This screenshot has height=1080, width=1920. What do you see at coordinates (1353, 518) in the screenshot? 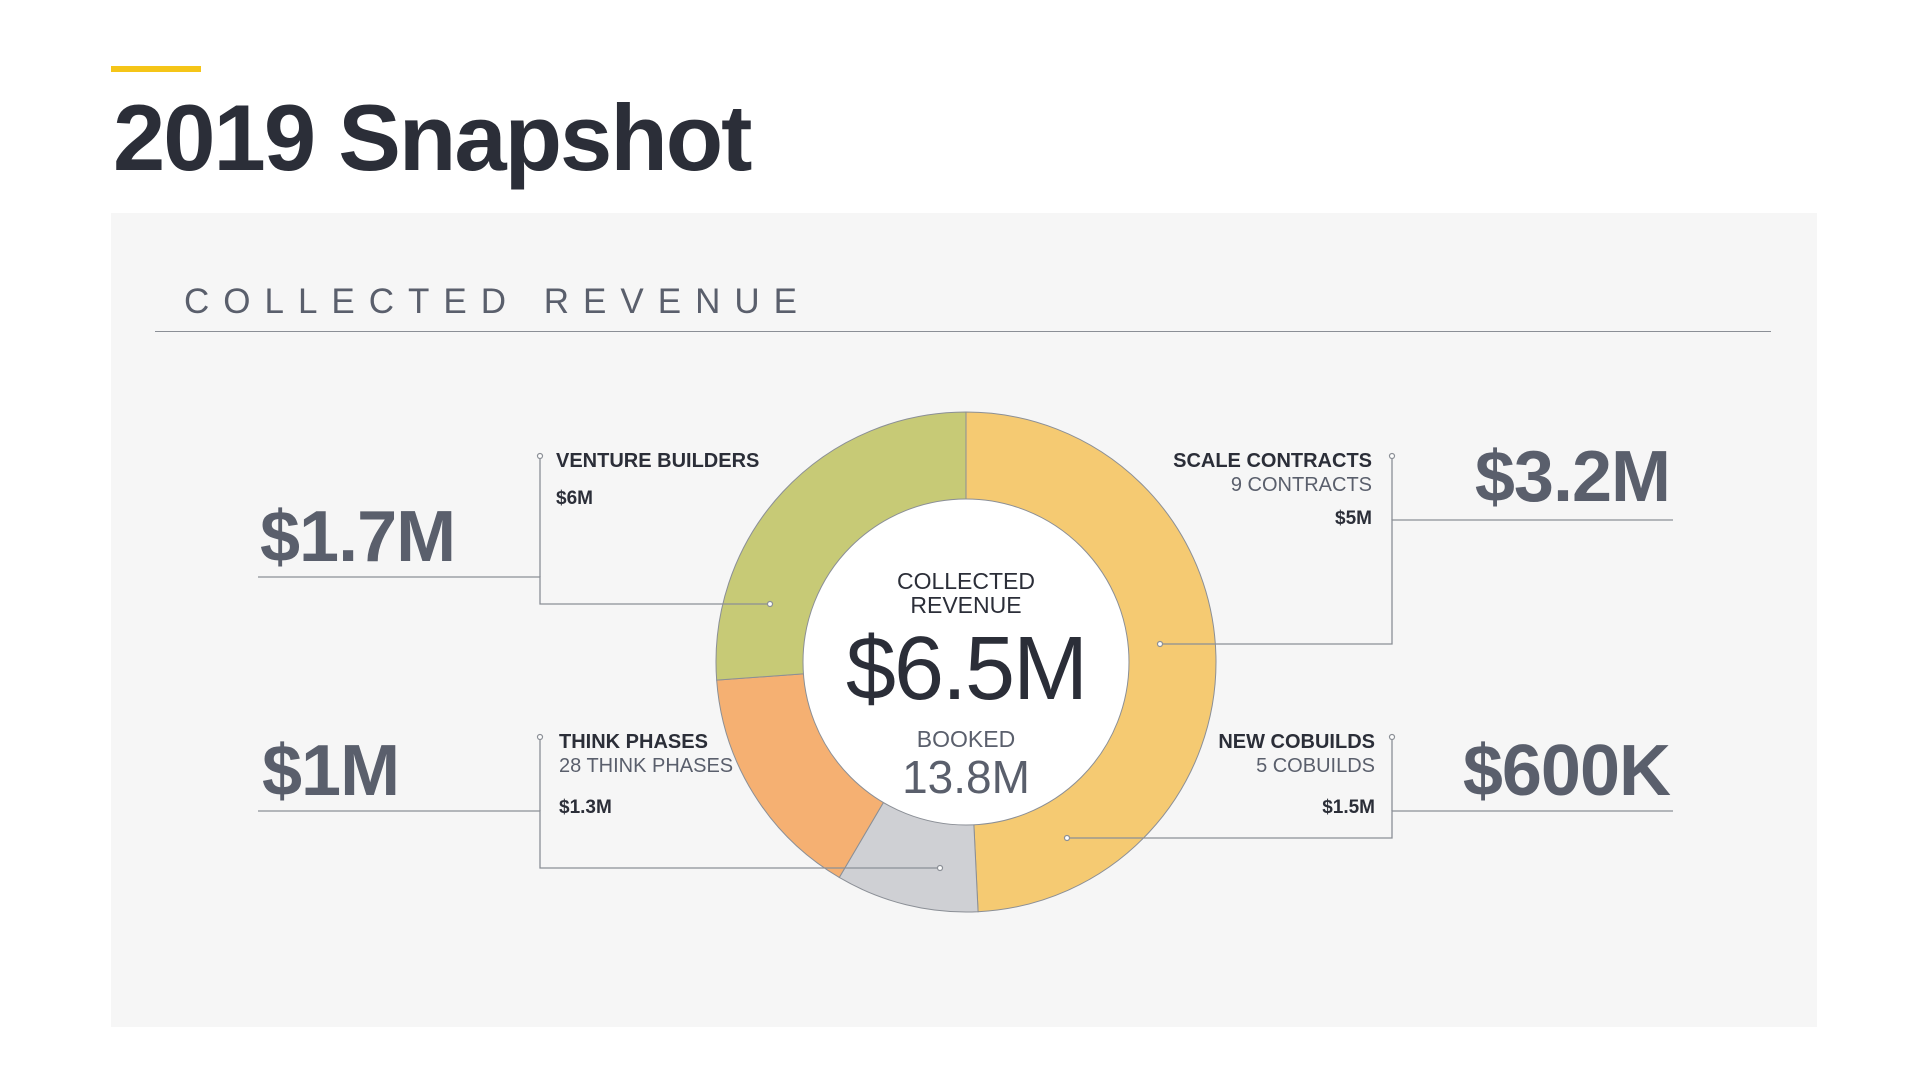
I see `scale-contracts-booked: $5M` at bounding box center [1353, 518].